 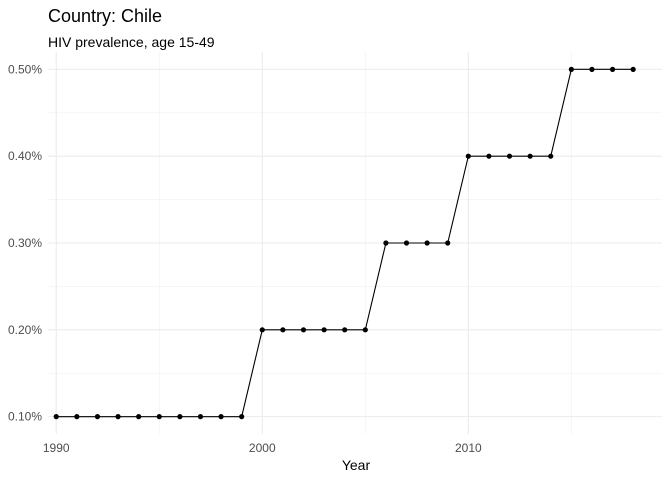 What do you see at coordinates (131, 42) in the screenshot?
I see `chart-subtitle: HIV prevalence, age 15-49` at bounding box center [131, 42].